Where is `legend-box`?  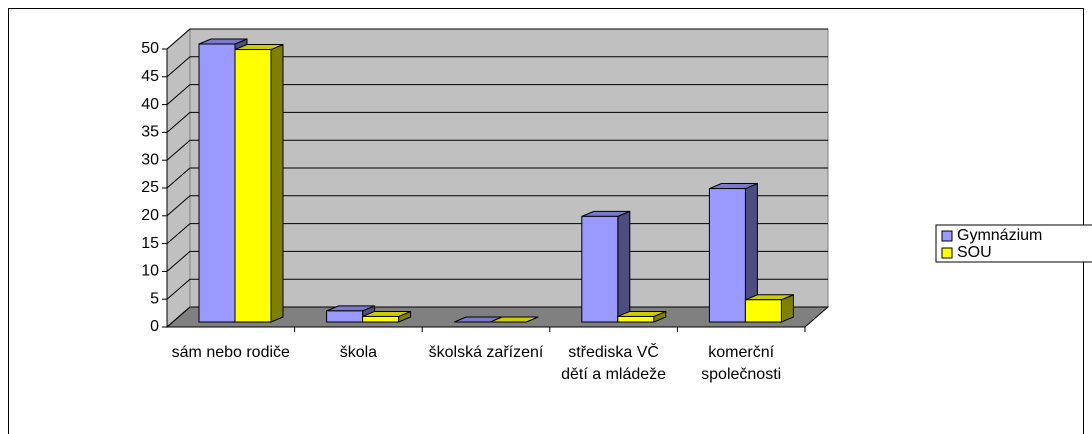
legend-box is located at coordinates (1013, 243).